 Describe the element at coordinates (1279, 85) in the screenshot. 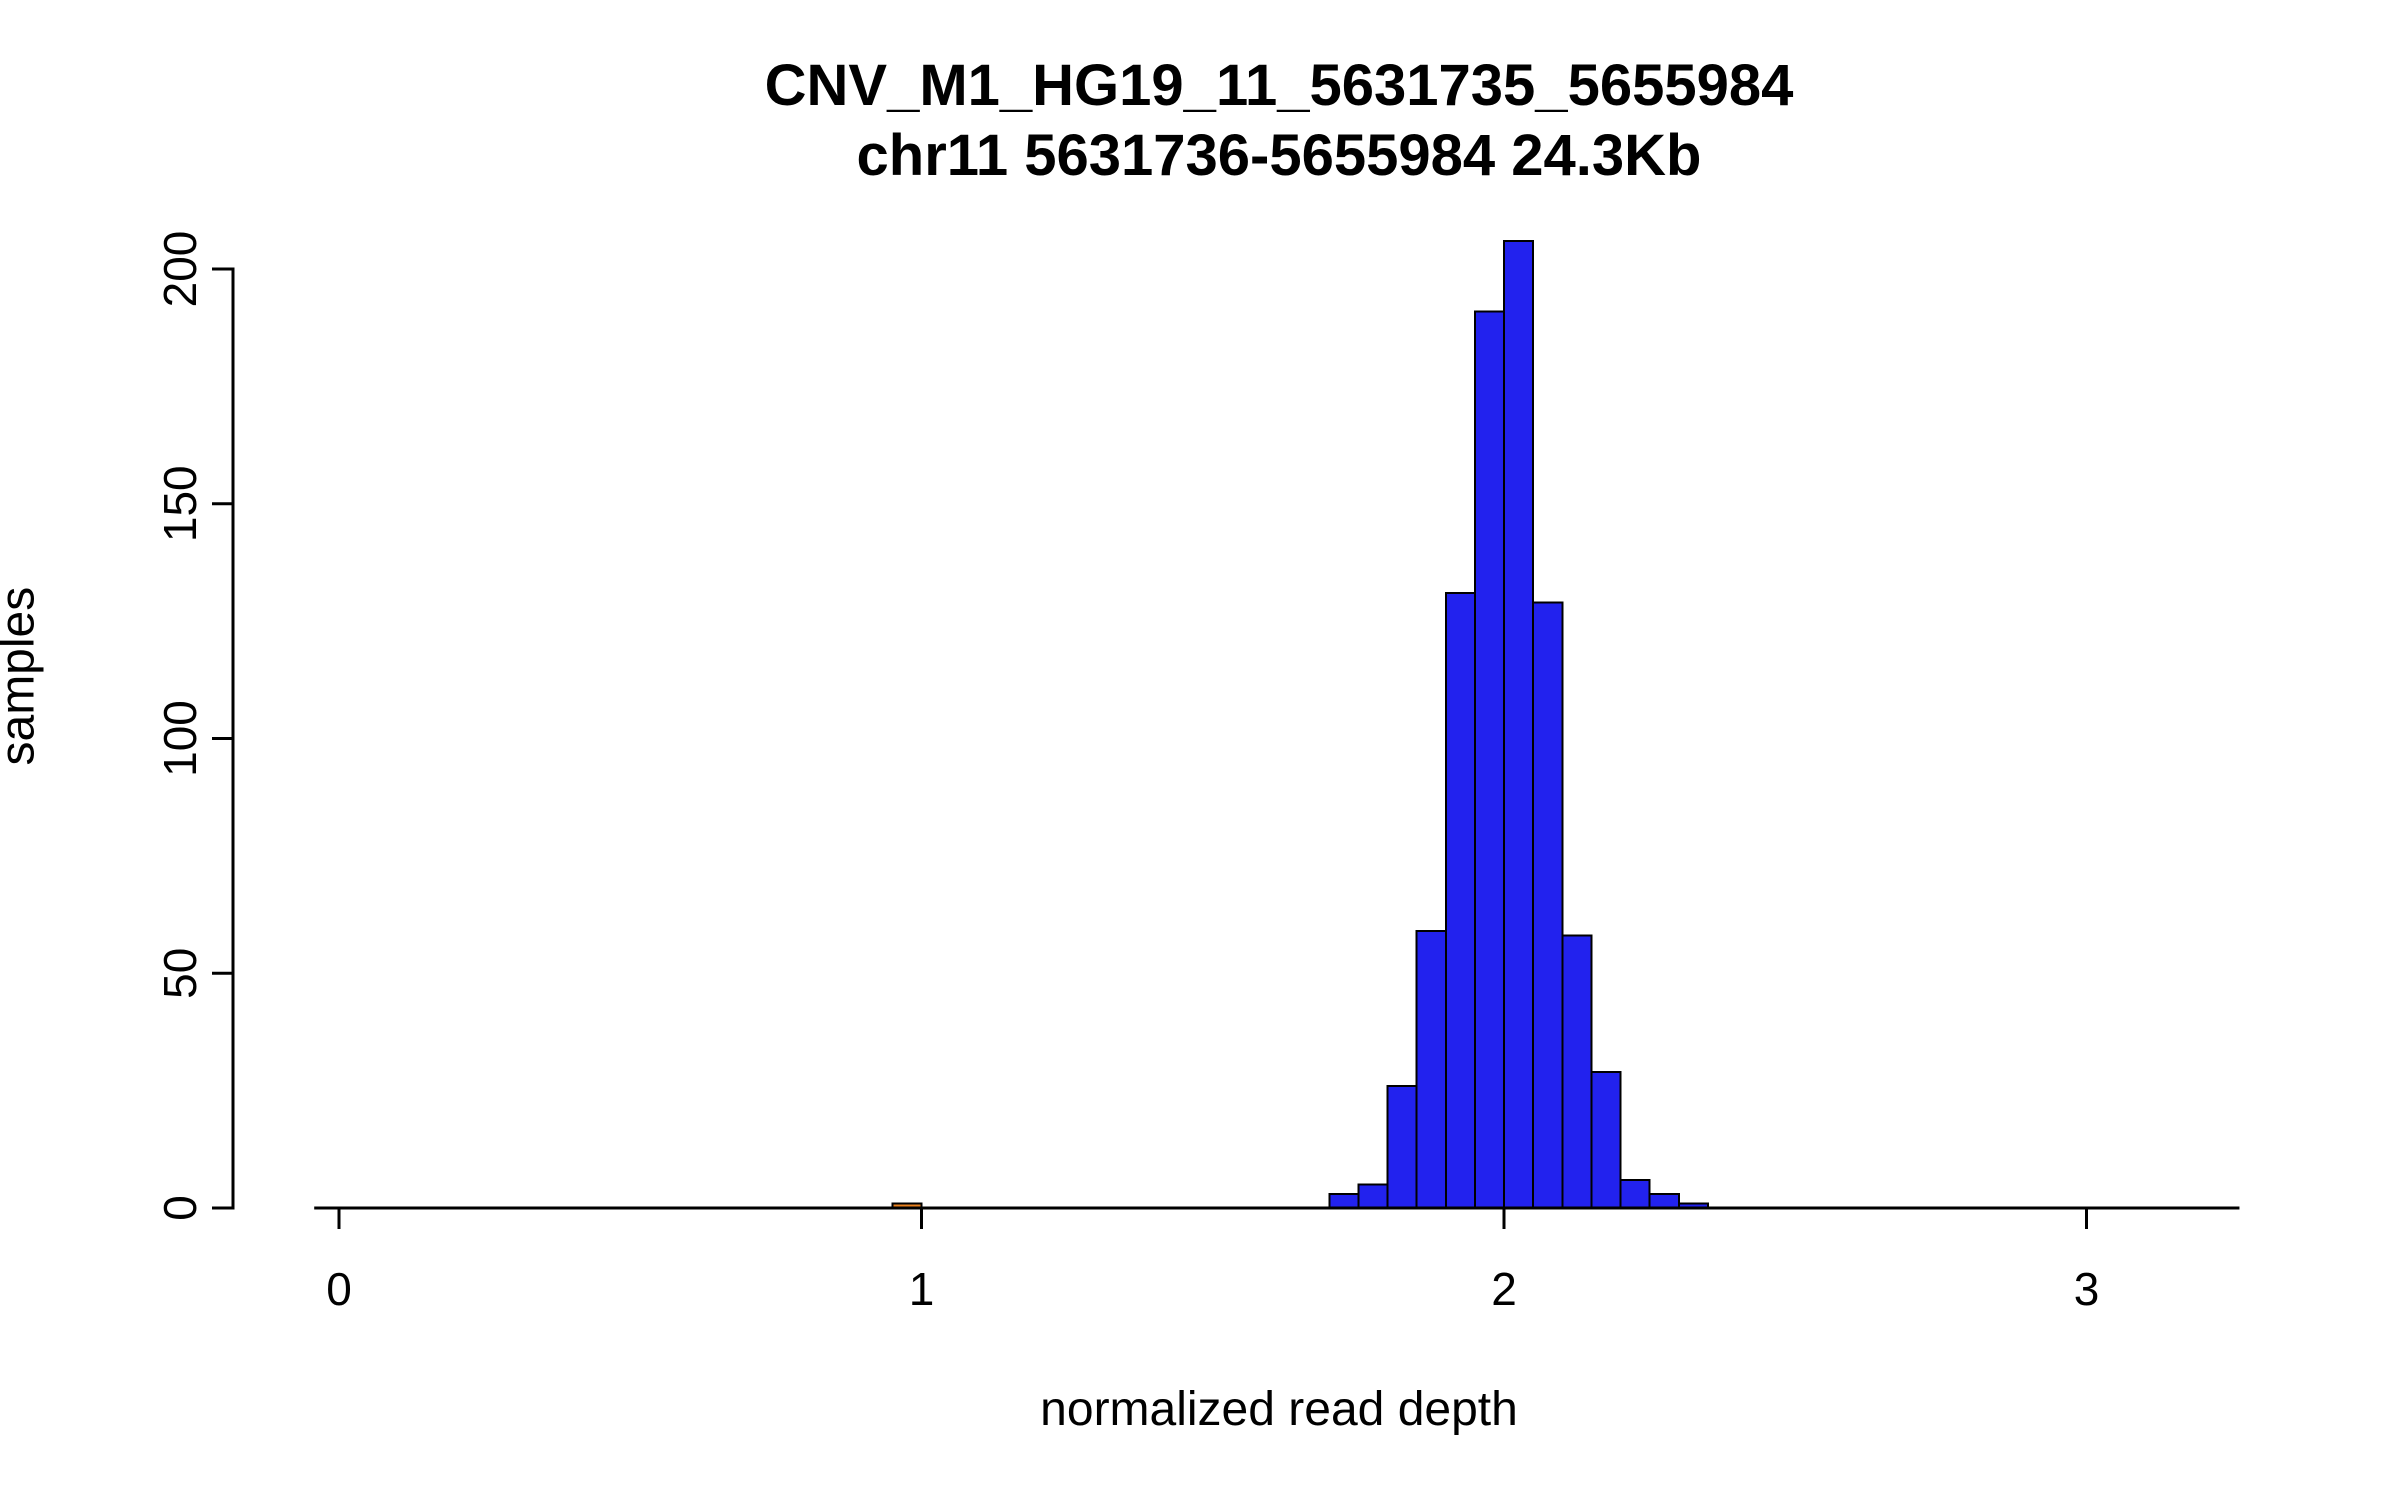

I see `chart-title: CNV_M1_HG19_11_5631735_5655984` at that location.